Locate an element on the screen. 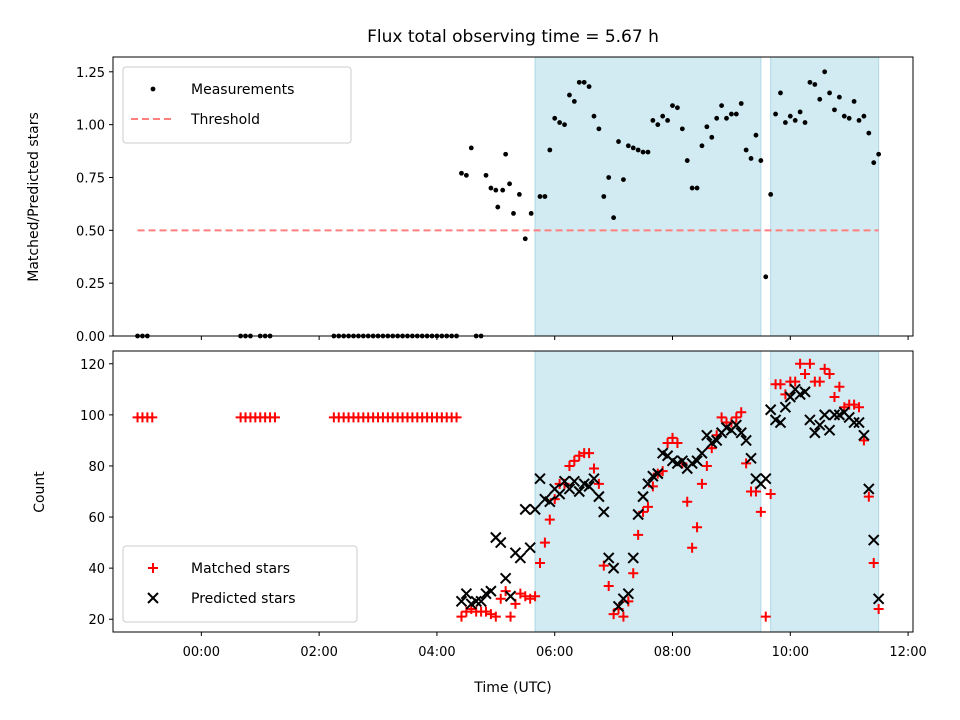 The image size is (960, 720). y-tick-label: 80 is located at coordinates (96, 467).